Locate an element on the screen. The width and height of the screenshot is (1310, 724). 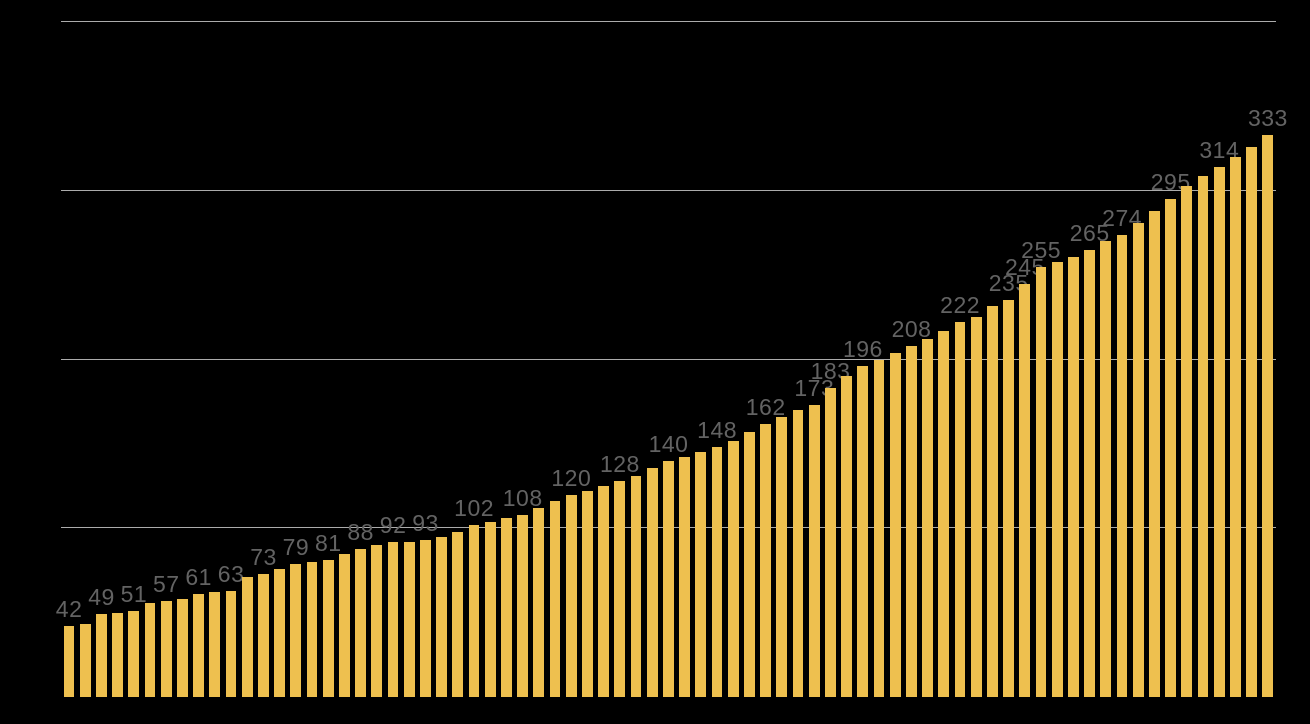
bar-value-label-26: 102 is located at coordinates (474, 507).